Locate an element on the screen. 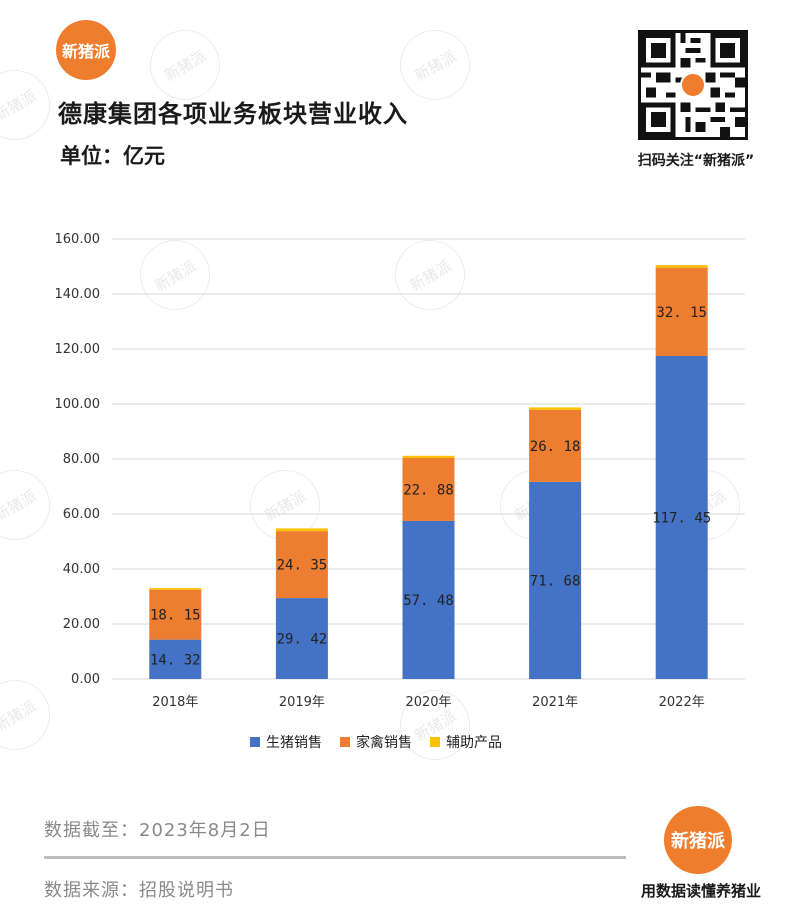 The height and width of the screenshot is (914, 800). legend-swatch-poultry is located at coordinates (345, 742).